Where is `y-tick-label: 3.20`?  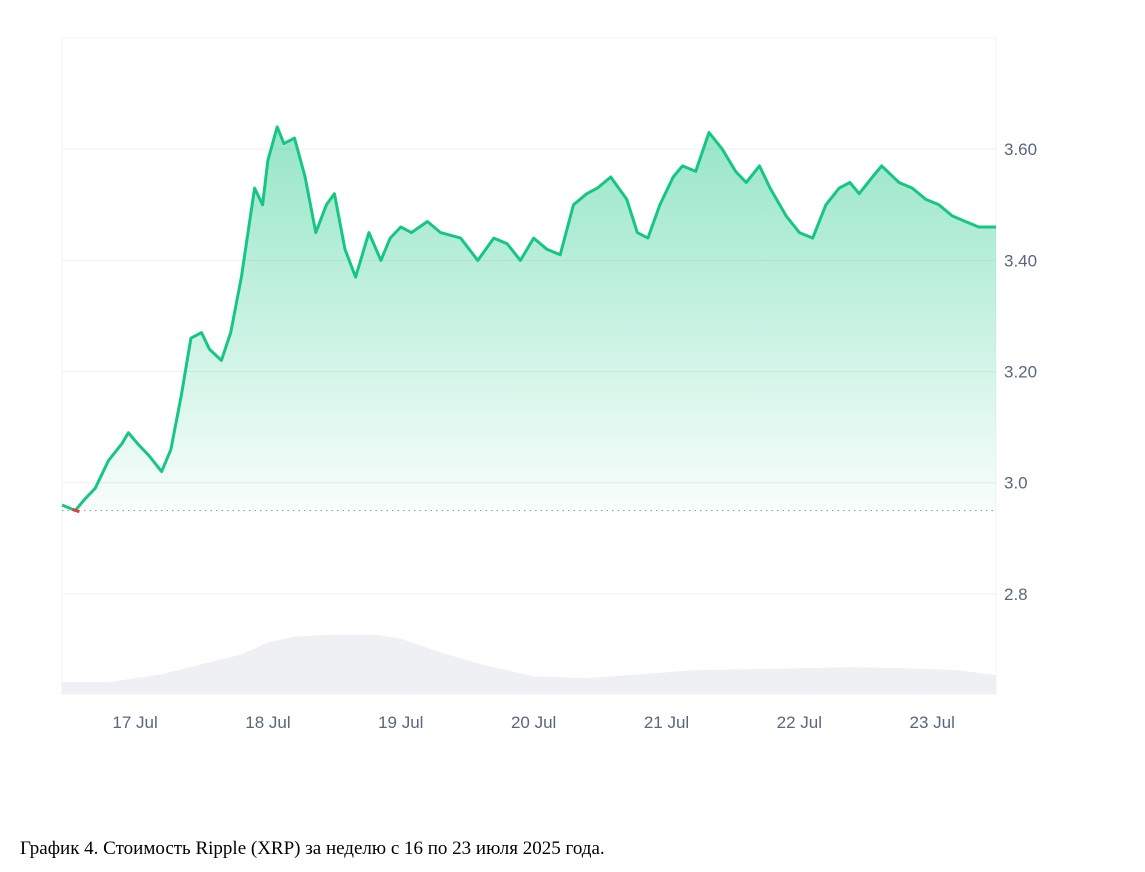 y-tick-label: 3.20 is located at coordinates (1020, 372).